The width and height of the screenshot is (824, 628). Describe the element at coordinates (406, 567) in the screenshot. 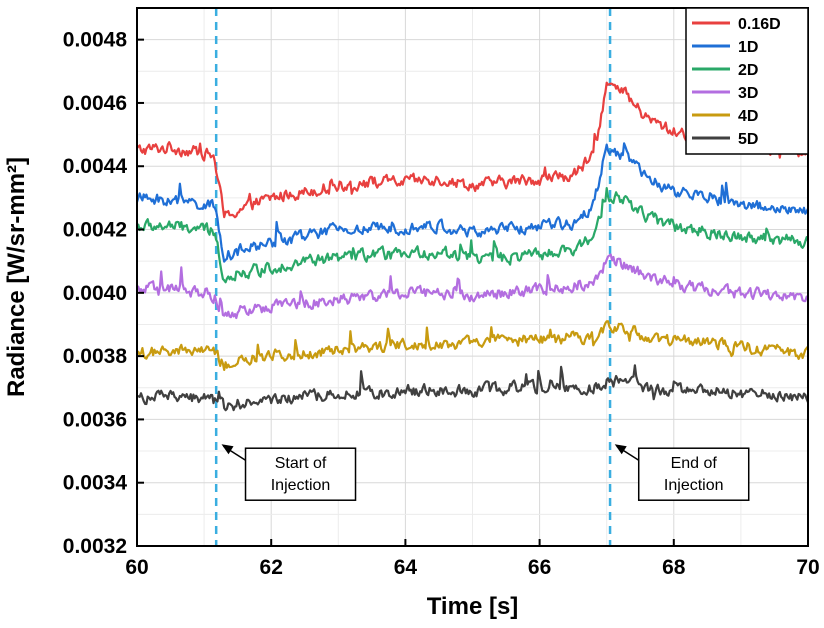

I see `x-tick-label: 64` at that location.